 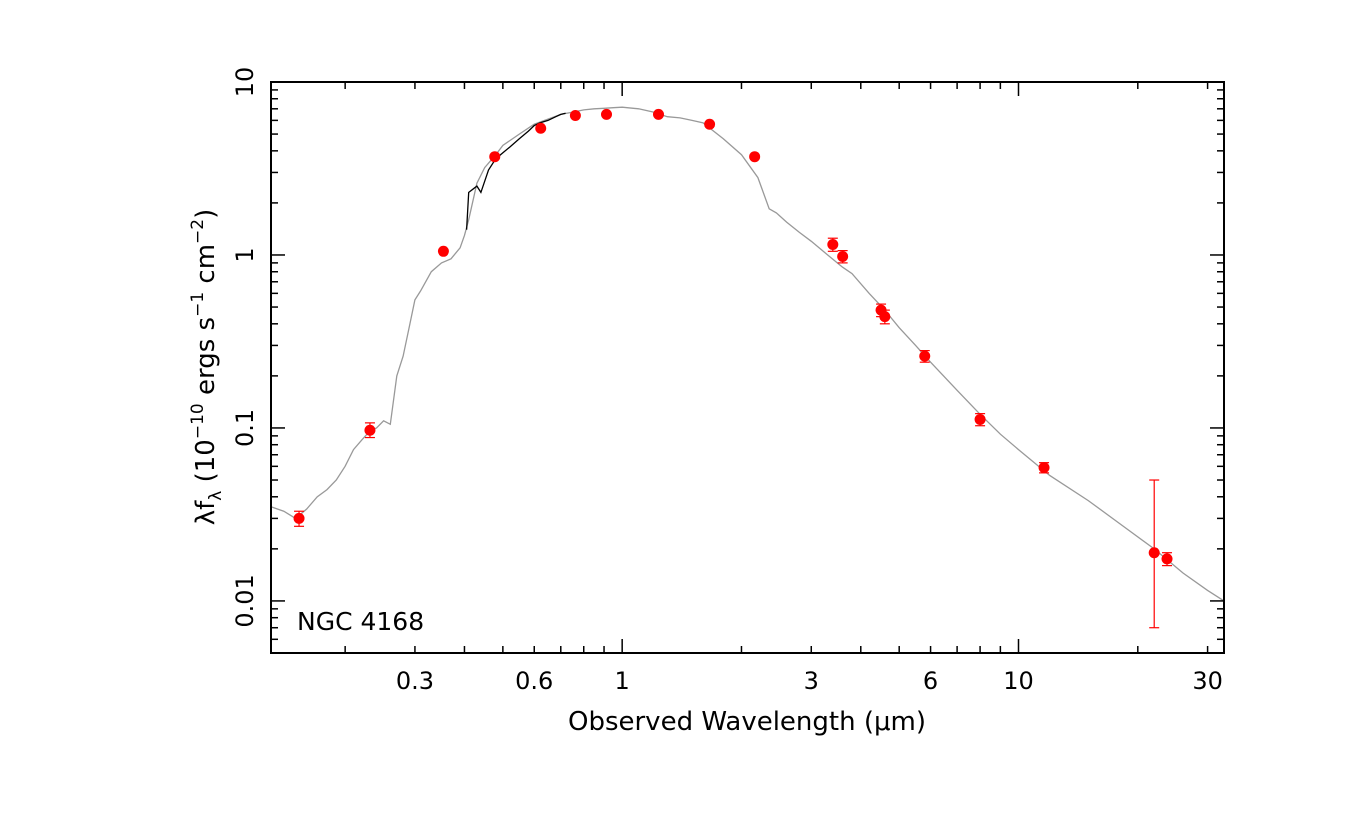 What do you see at coordinates (206, 505) in the screenshot?
I see `y-label-f: f` at bounding box center [206, 505].